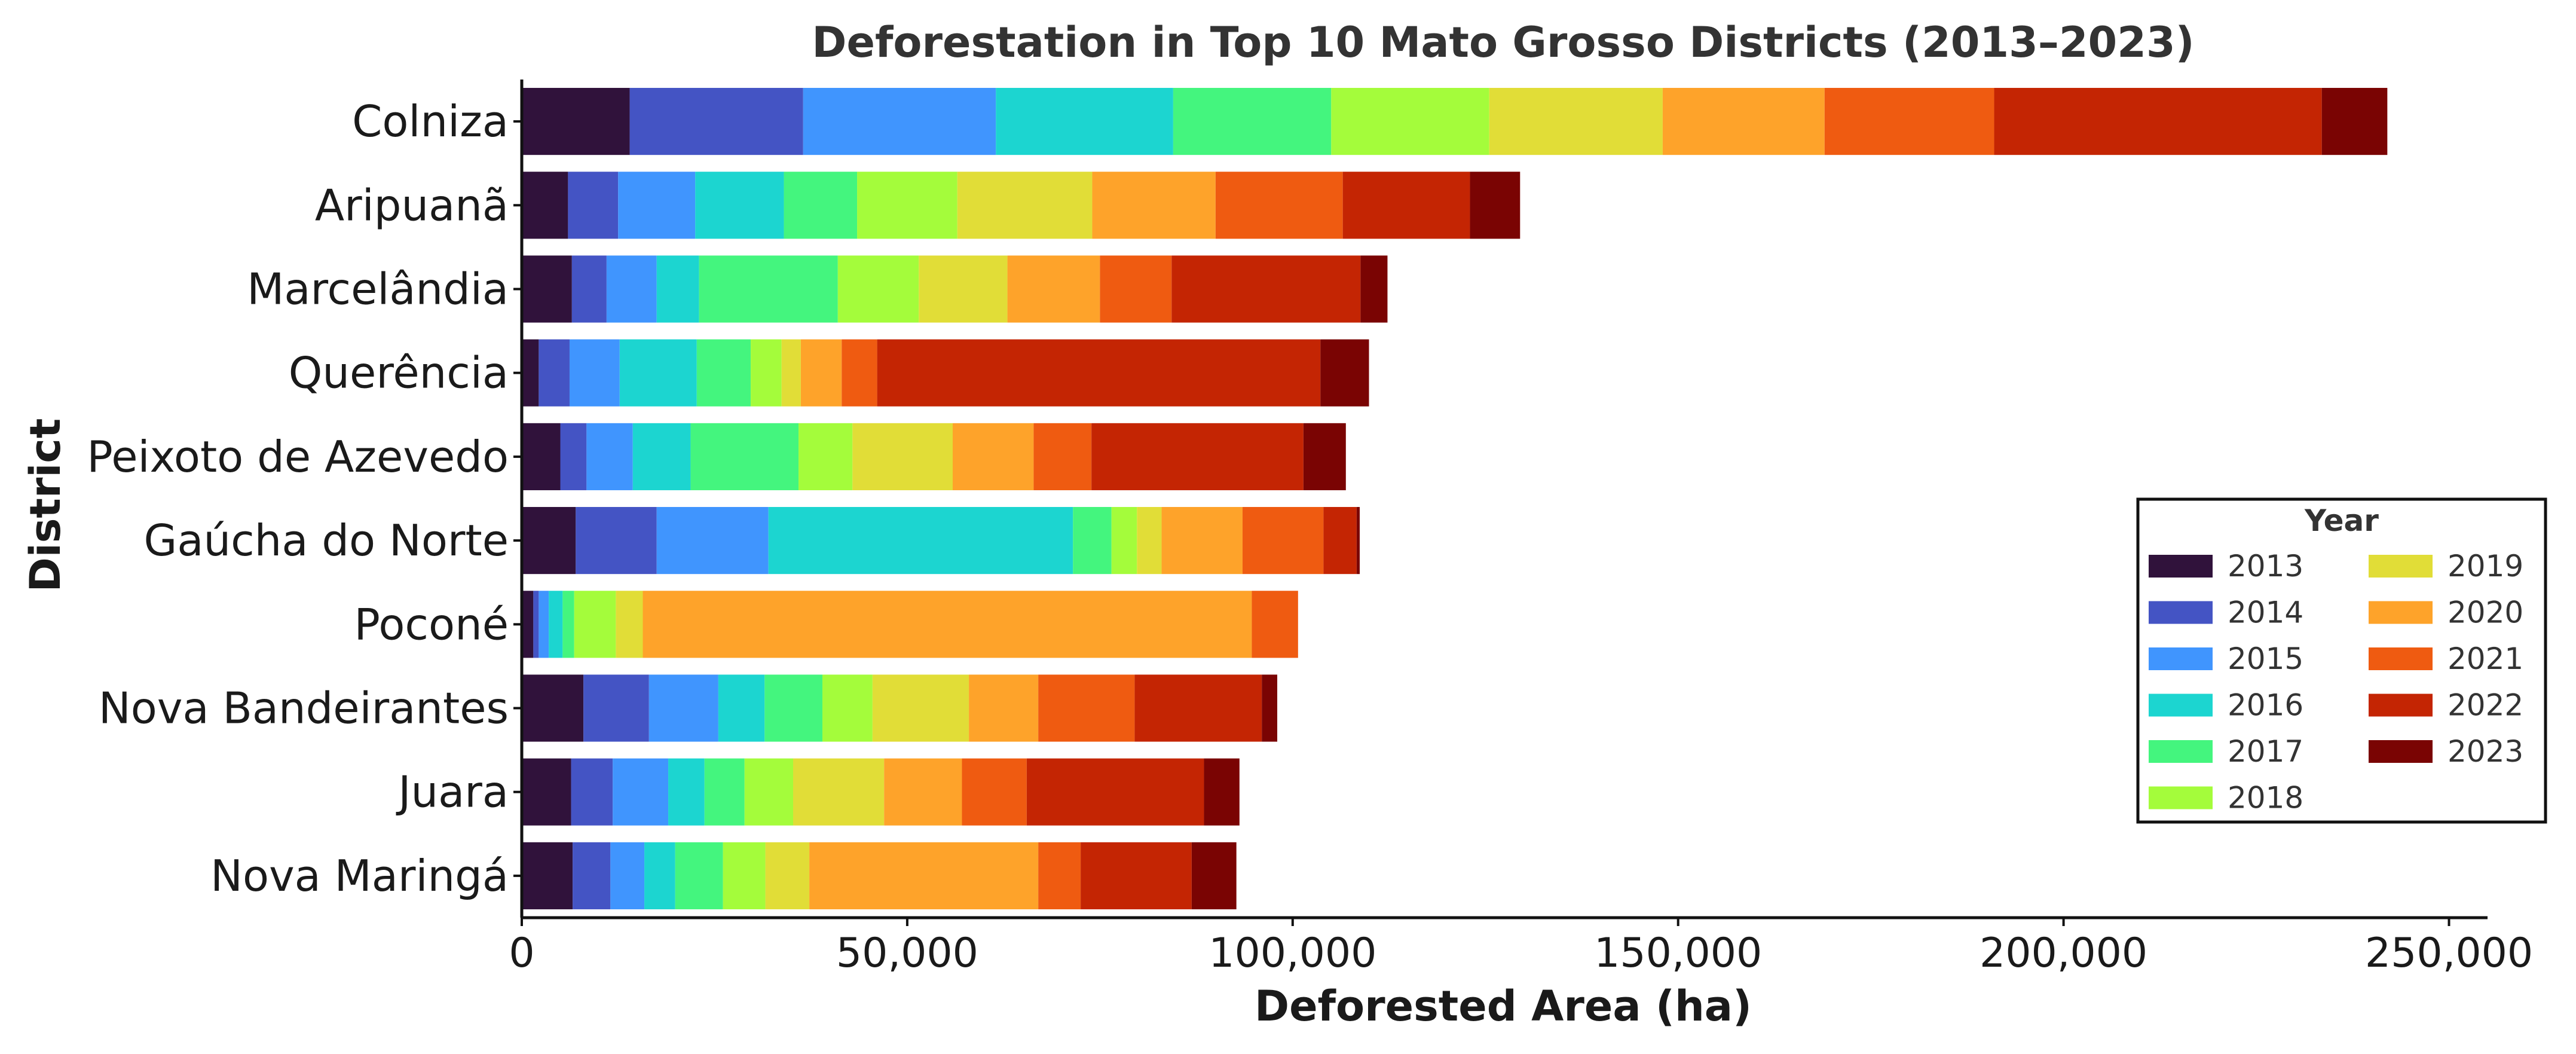  Describe the element at coordinates (847, 708) in the screenshot. I see `bar-nova-bandeirantes-2018` at that location.